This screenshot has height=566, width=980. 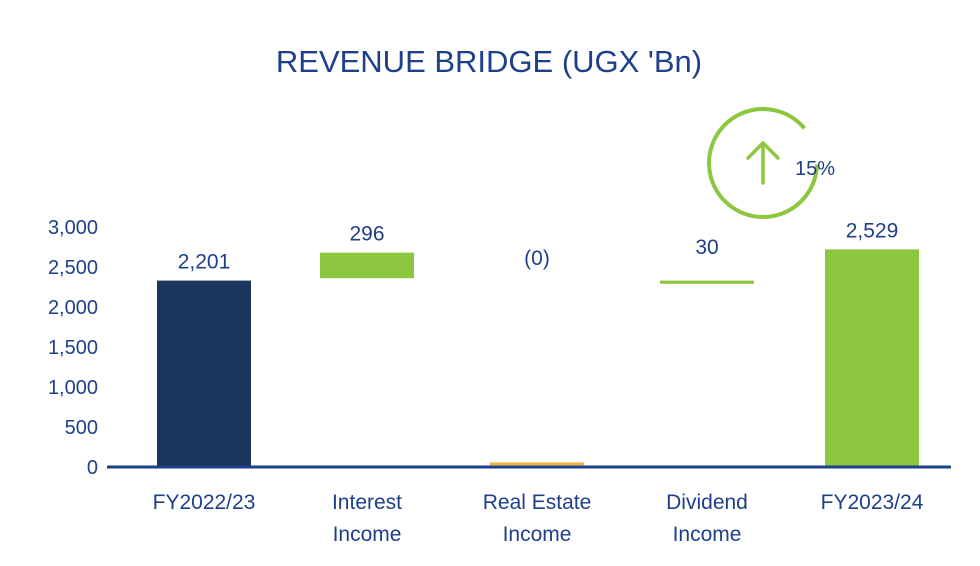 What do you see at coordinates (73, 228) in the screenshot?
I see `y-tick-label: 3,000` at bounding box center [73, 228].